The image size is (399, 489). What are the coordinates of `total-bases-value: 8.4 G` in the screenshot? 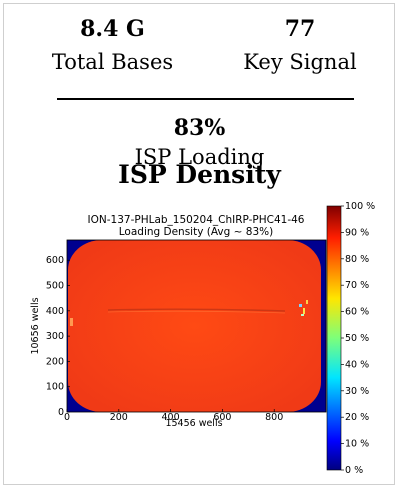 It's located at (112, 29).